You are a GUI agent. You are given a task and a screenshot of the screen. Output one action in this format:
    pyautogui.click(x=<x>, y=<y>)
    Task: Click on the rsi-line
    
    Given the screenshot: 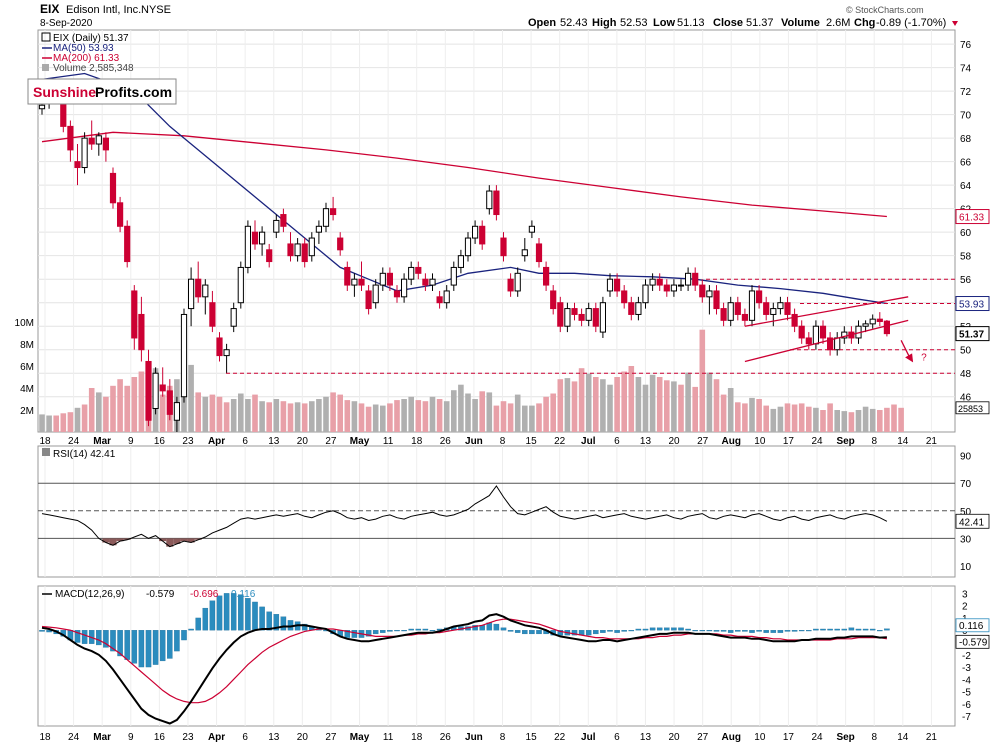 What is the action you would take?
    pyautogui.click(x=464, y=516)
    